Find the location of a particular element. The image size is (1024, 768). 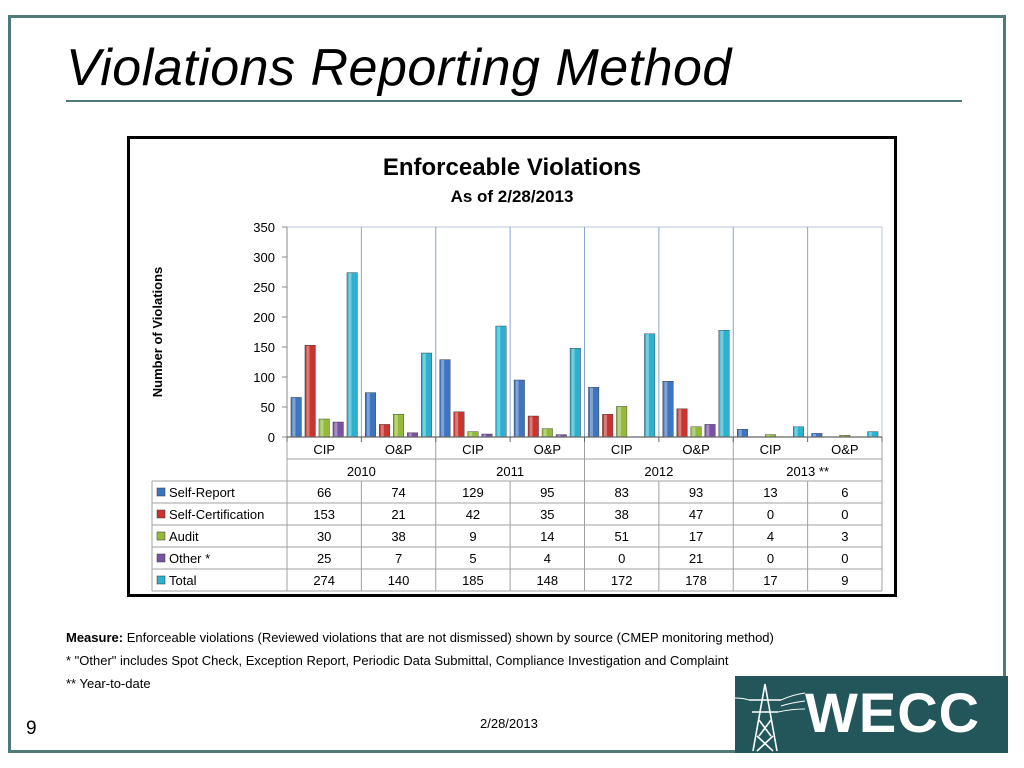

group-label: 2013 ** is located at coordinates (807, 471).